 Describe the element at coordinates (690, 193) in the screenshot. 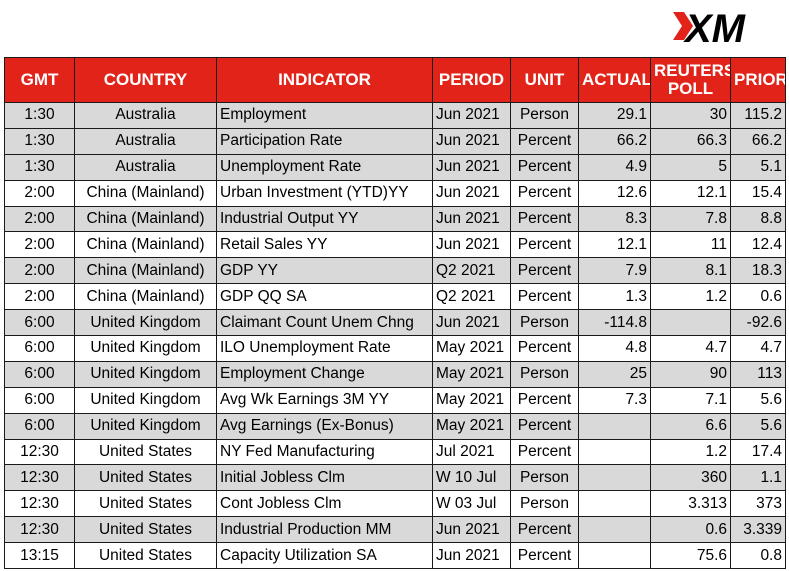

I see `cell-reuters-poll: 12.1` at that location.